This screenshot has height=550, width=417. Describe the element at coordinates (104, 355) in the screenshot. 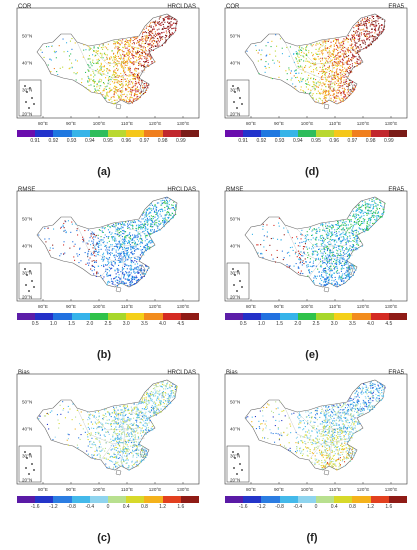

I see `subfigure-label: (b)` at that location.